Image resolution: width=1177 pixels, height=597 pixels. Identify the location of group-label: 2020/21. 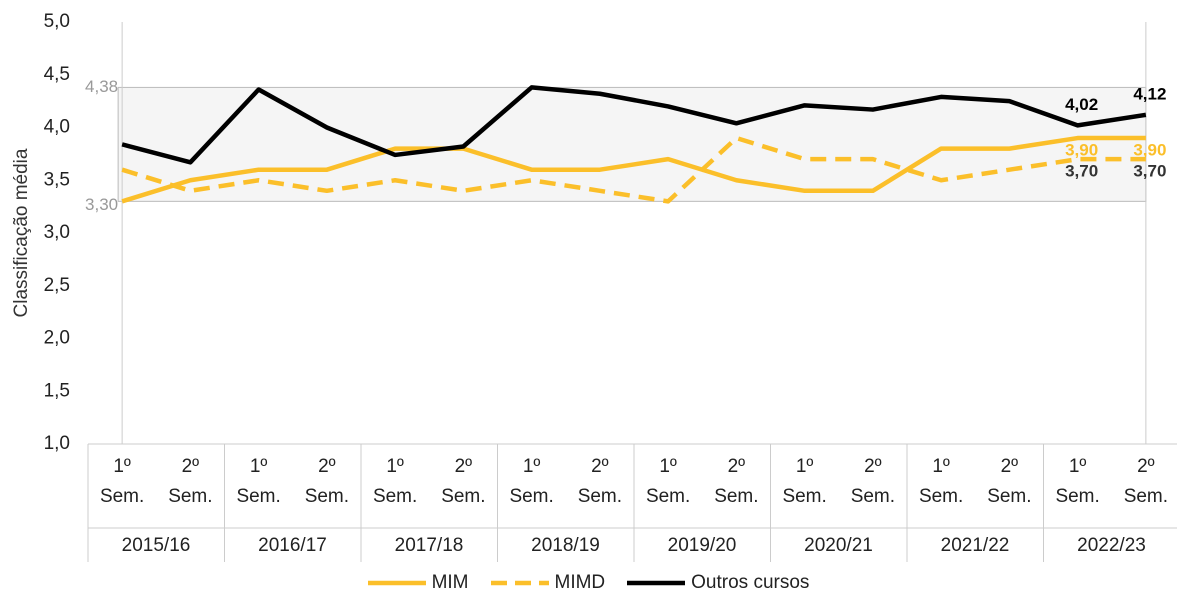
(838, 545).